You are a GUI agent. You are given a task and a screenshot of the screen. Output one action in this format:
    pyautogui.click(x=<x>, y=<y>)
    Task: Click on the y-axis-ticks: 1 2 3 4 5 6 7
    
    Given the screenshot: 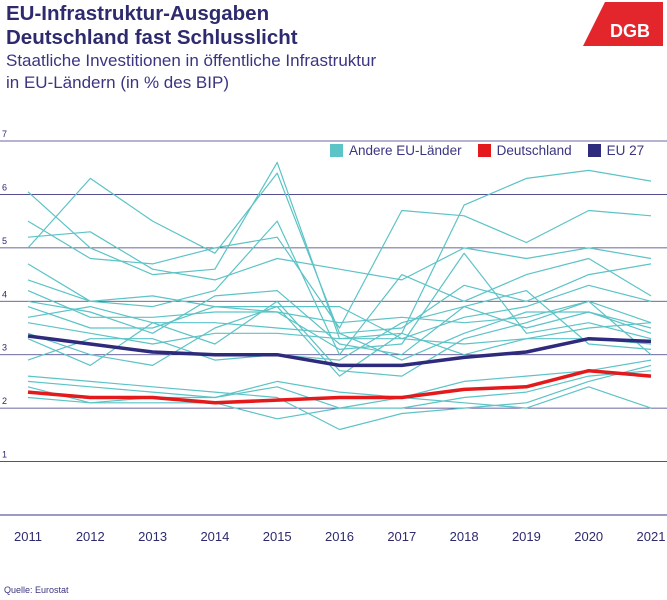 What is the action you would take?
    pyautogui.click(x=4, y=294)
    